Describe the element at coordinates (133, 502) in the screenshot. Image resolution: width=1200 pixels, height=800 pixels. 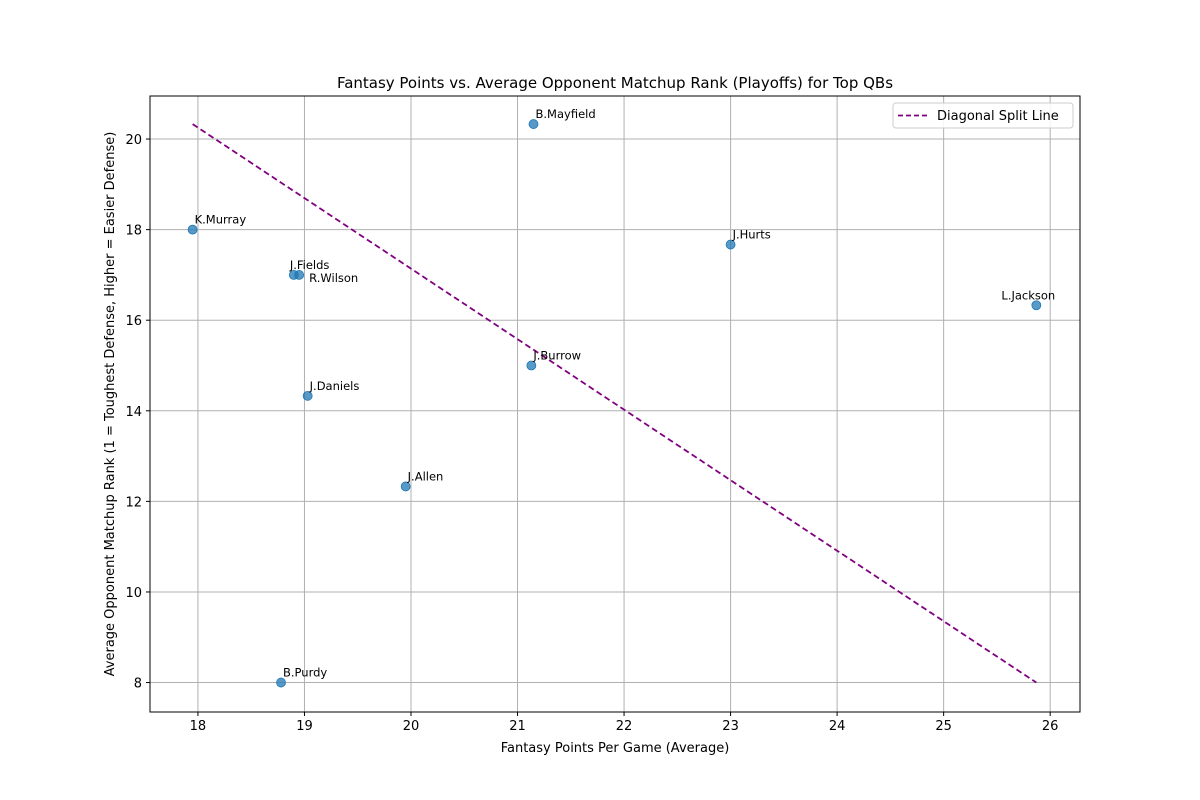
I see `y-tick-label: 12` at that location.